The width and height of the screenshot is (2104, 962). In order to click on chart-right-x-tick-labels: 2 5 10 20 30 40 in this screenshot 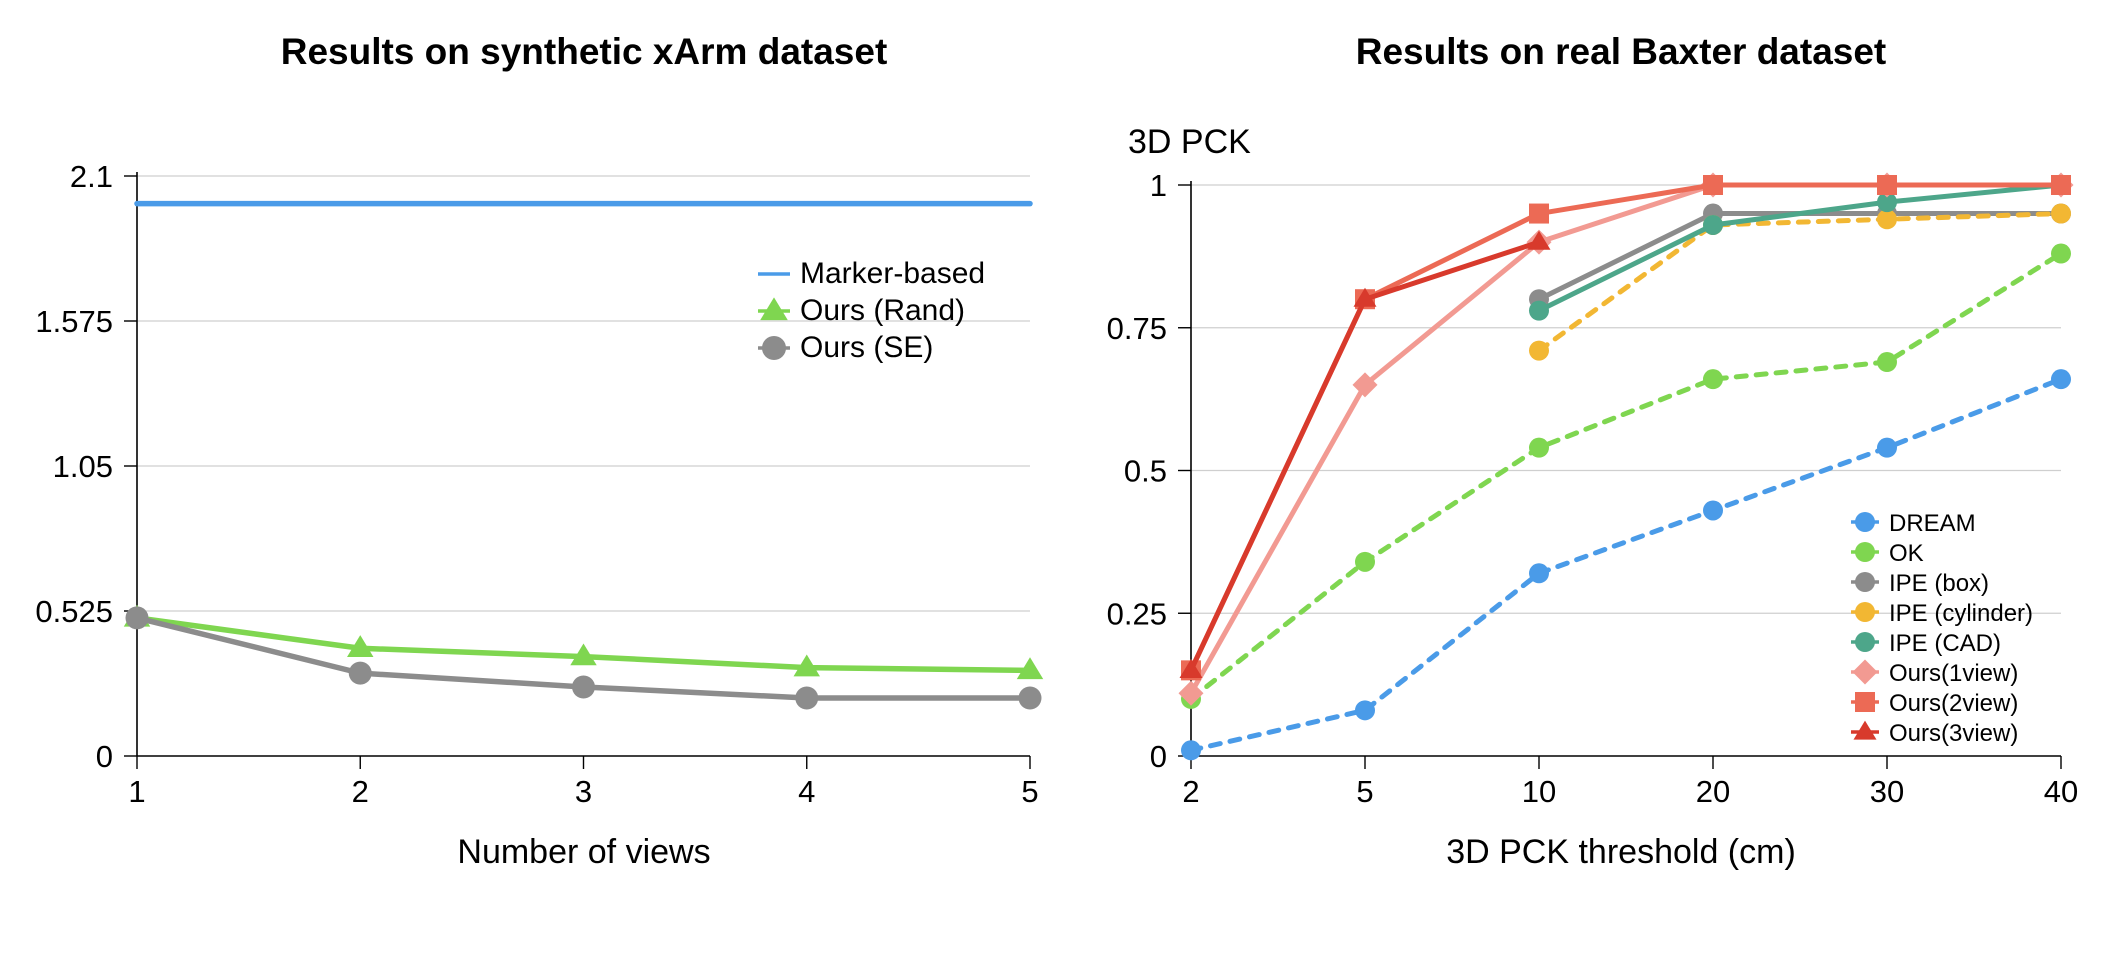, I will do `click(1630, 782)`.